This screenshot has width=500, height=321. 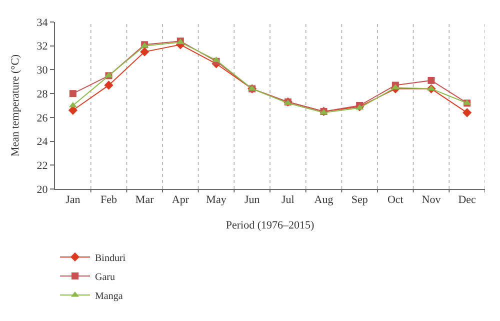 I want to click on legend-label: Binduri, so click(x=110, y=258).